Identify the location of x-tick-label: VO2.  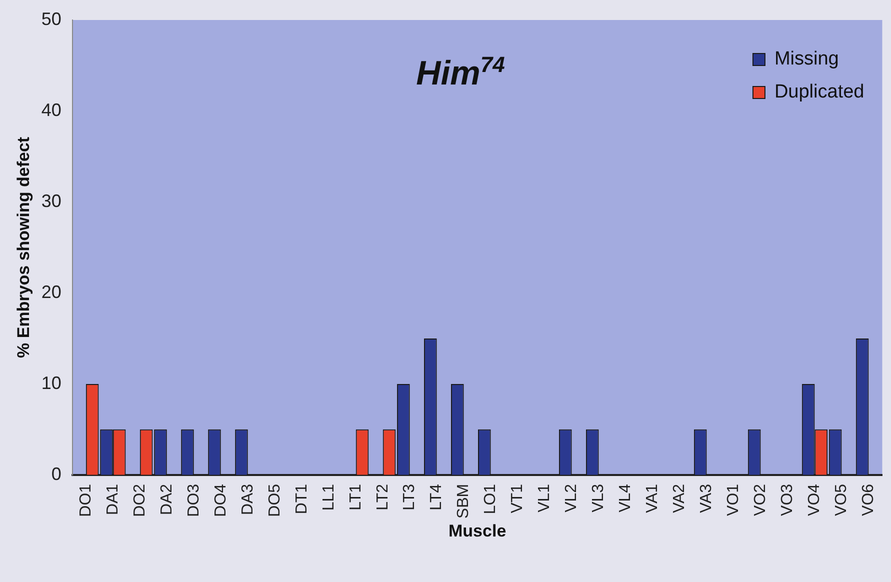
(761, 500).